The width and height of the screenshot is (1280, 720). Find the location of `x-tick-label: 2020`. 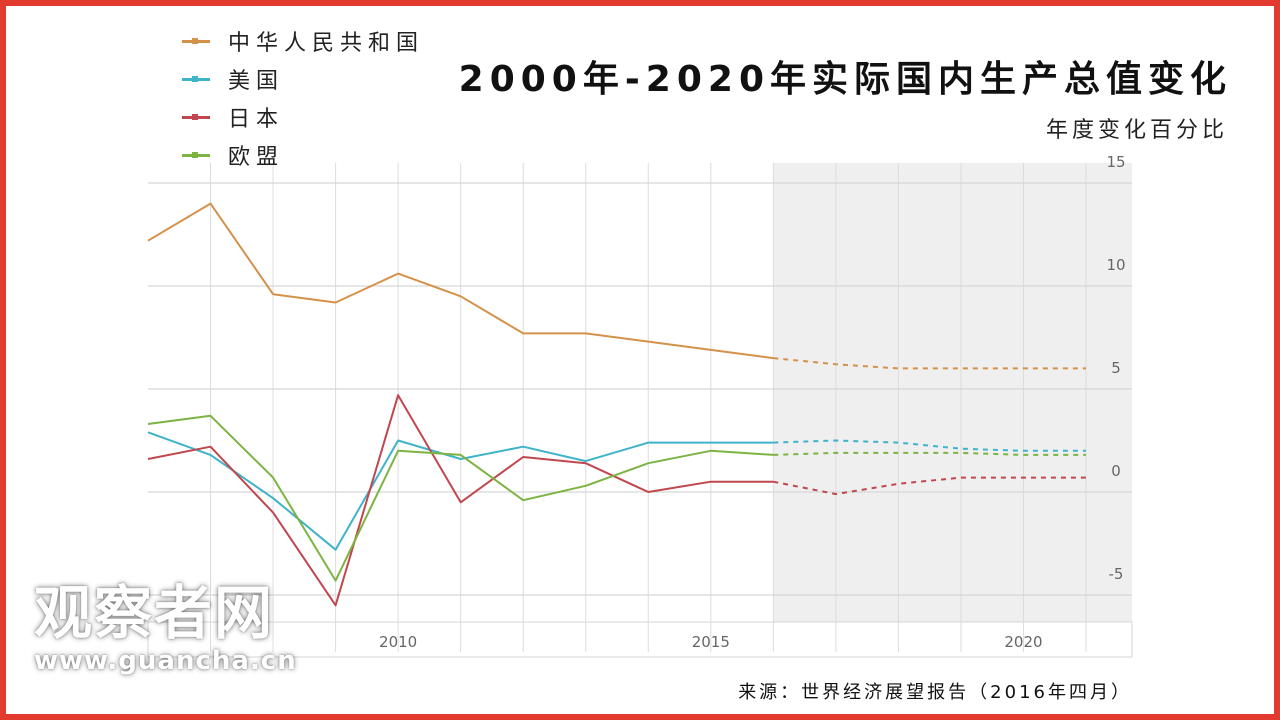

x-tick-label: 2020 is located at coordinates (1023, 642).